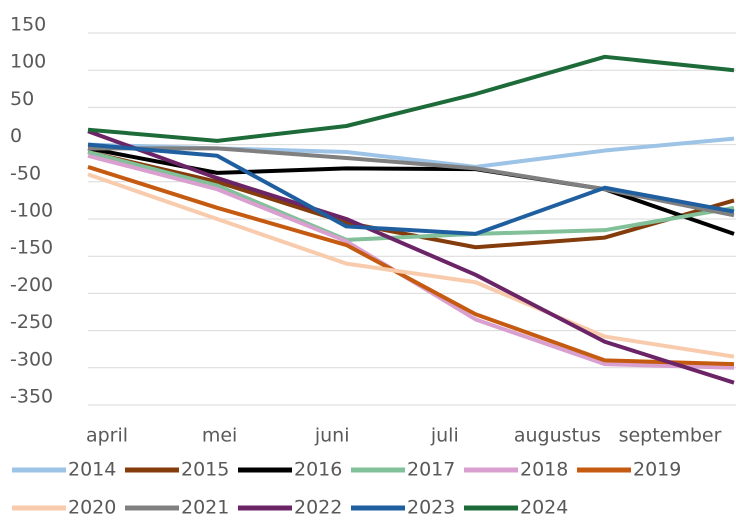 Image resolution: width=736 pixels, height=520 pixels. Describe the element at coordinates (318, 508) in the screenshot. I see `legend-label: 2022` at that location.